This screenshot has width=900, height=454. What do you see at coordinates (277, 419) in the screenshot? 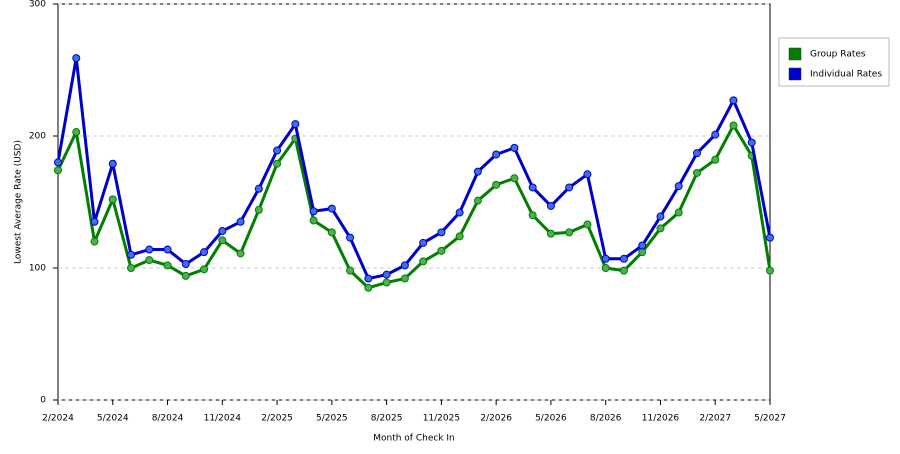
I see `x-tick-label: 2/2025` at bounding box center [277, 419].